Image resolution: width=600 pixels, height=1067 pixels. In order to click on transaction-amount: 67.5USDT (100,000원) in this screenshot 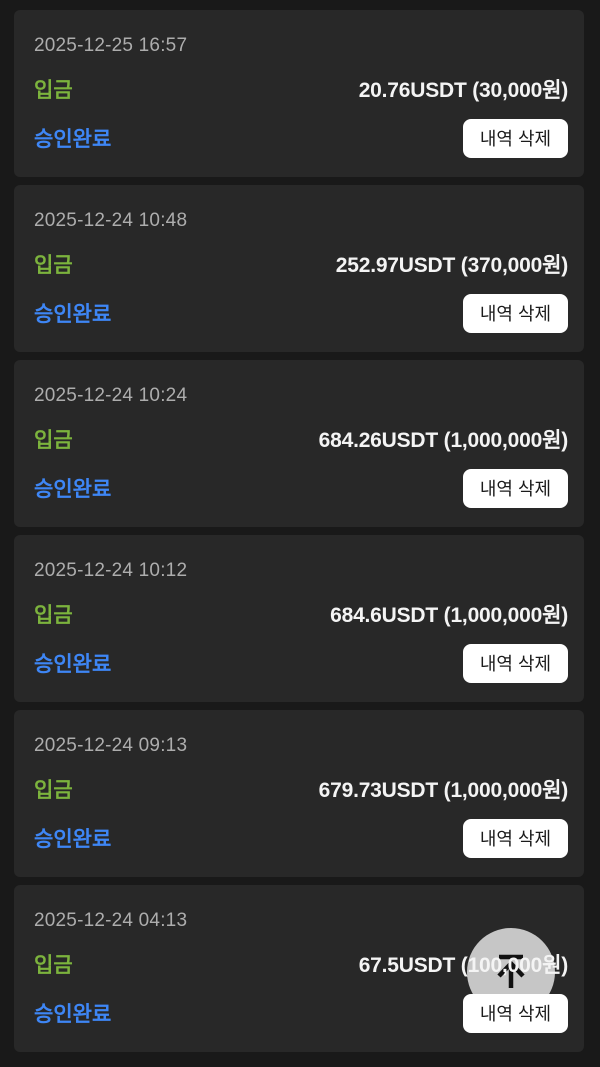, I will do `click(463, 965)`.